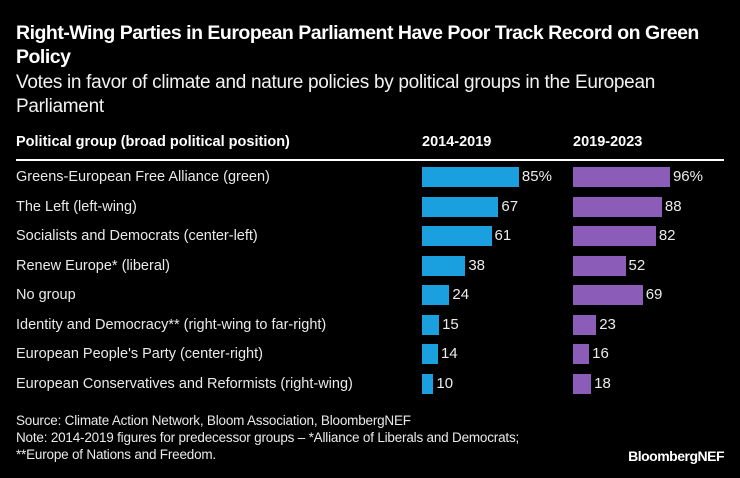 The image size is (740, 478). What do you see at coordinates (46, 295) in the screenshot?
I see `row-label: No group` at bounding box center [46, 295].